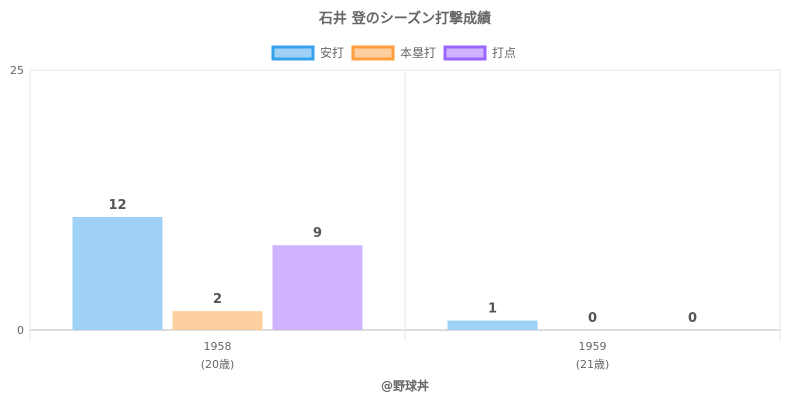 The width and height of the screenshot is (800, 400). I want to click on x-tick-label: 1958, so click(218, 346).